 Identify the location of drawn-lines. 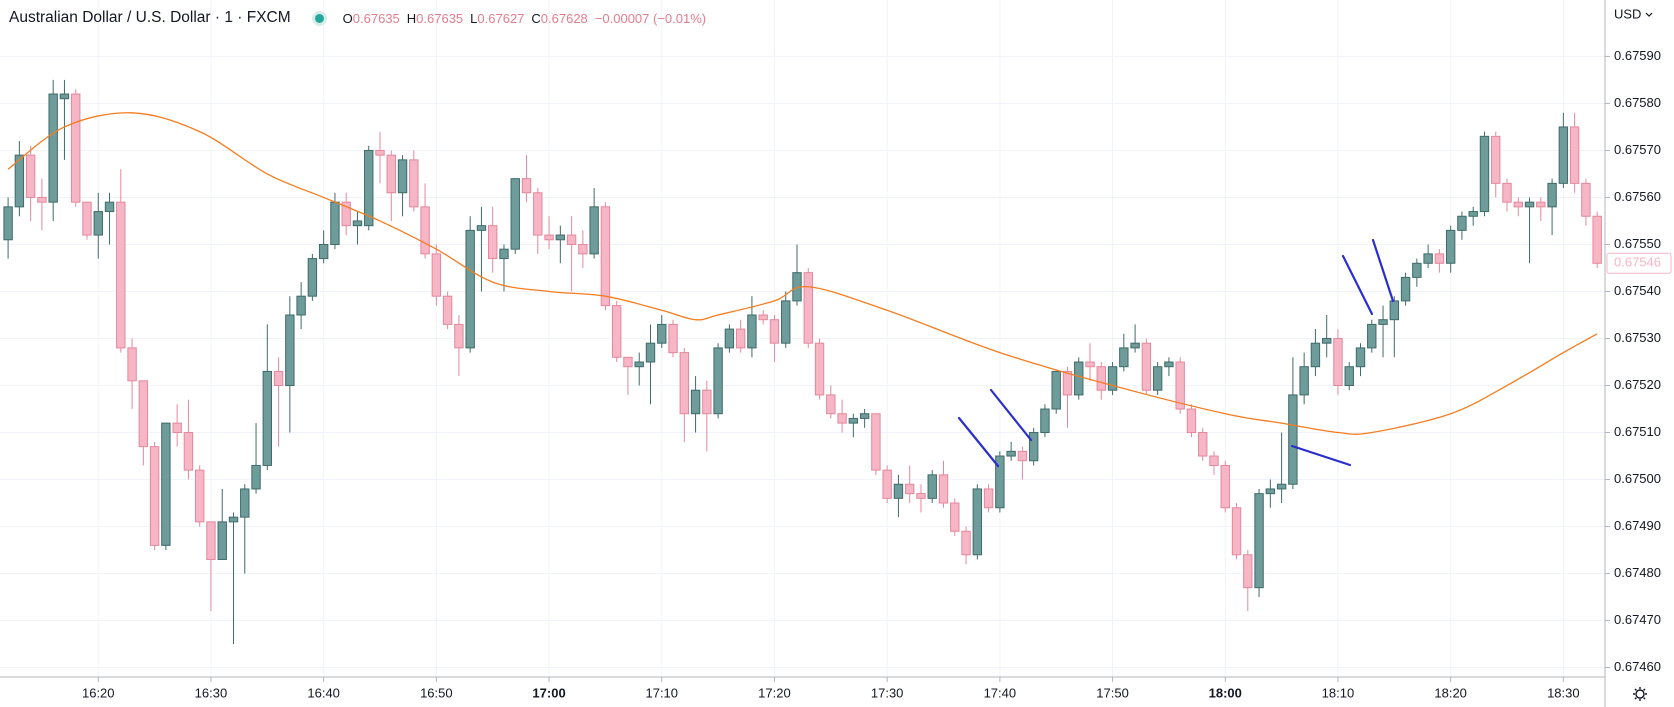
(1176, 353).